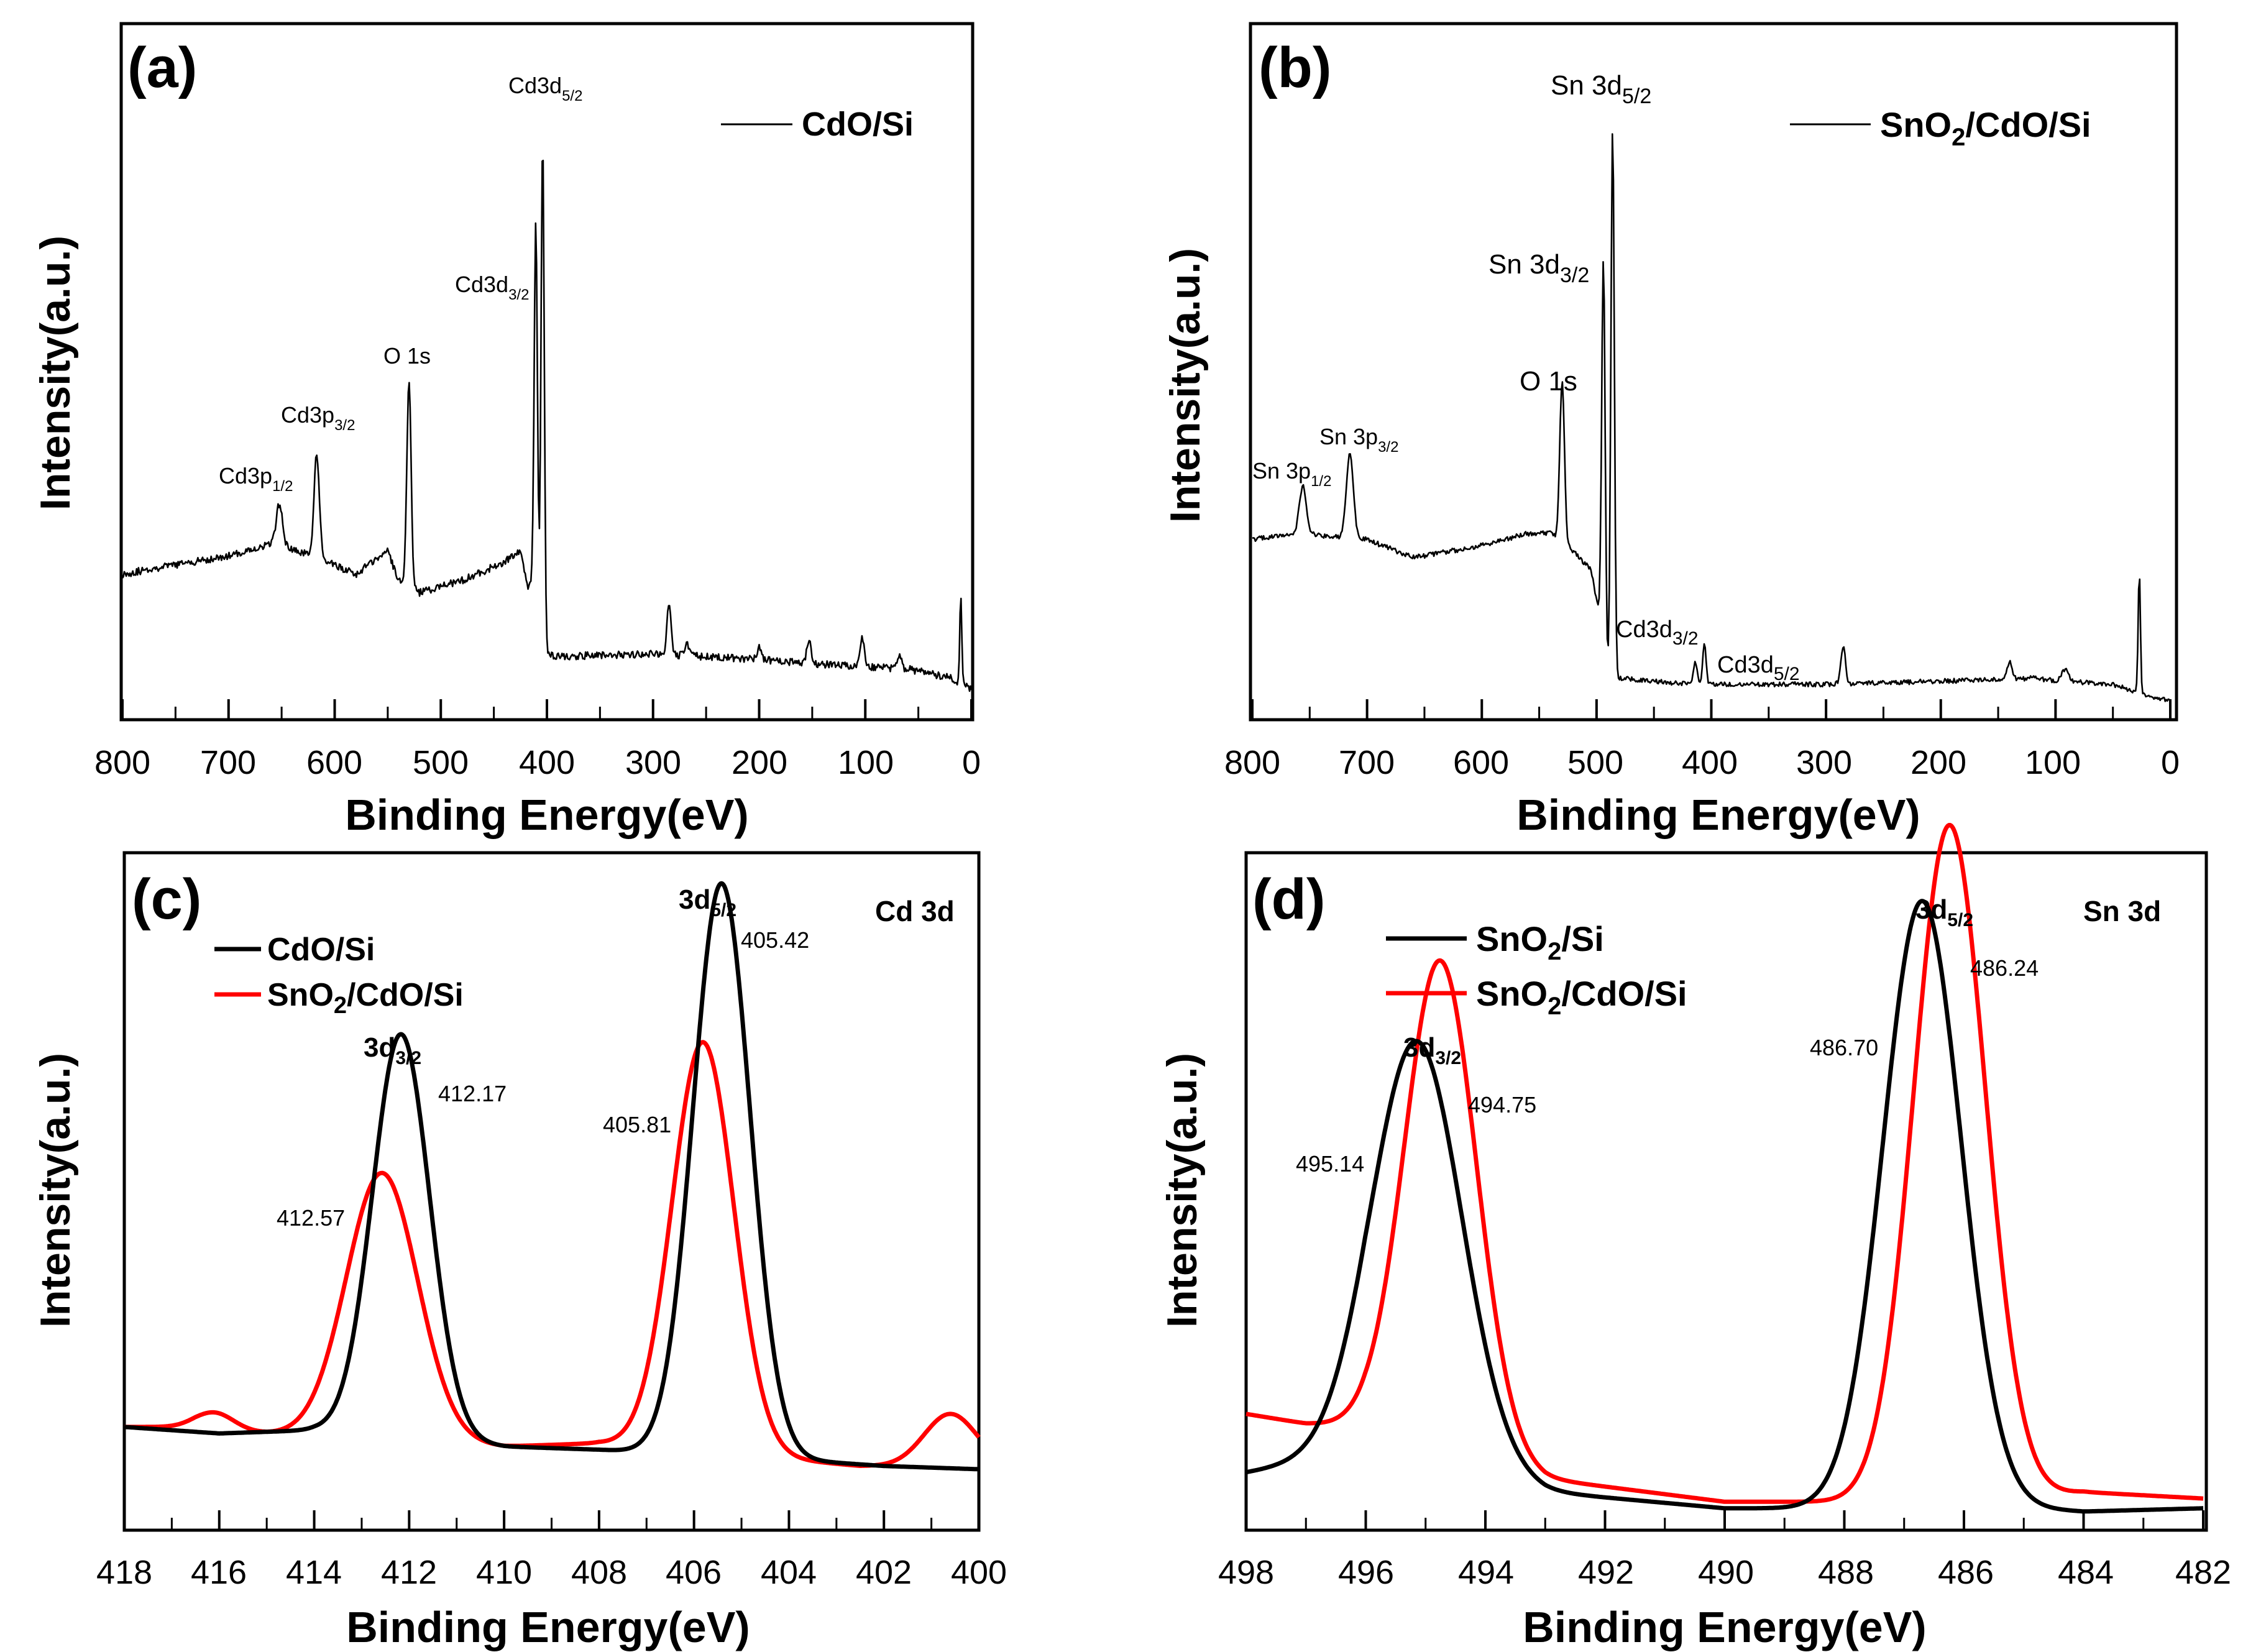 The height and width of the screenshot is (1652, 2243). What do you see at coordinates (1330, 1164) in the screenshot?
I see `value-label-495-14: 495.14` at bounding box center [1330, 1164].